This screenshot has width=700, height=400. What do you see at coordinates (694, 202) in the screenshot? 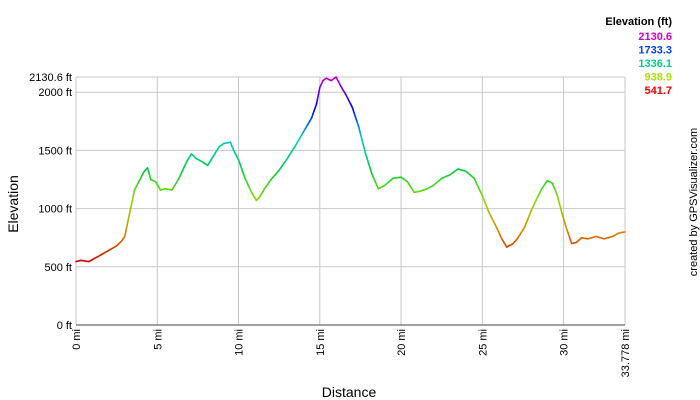
I see `credit-text: created by GPSVisualizer.com` at bounding box center [694, 202].